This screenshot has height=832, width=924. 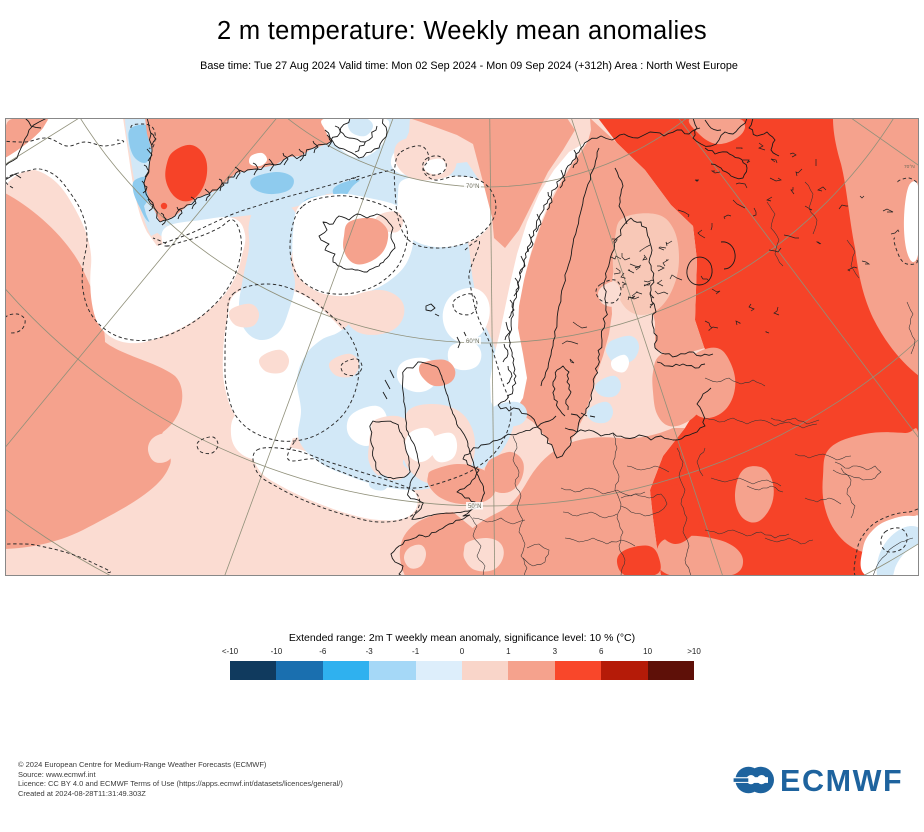 What do you see at coordinates (472, 342) in the screenshot?
I see `svg-text: 60°N` at bounding box center [472, 342].